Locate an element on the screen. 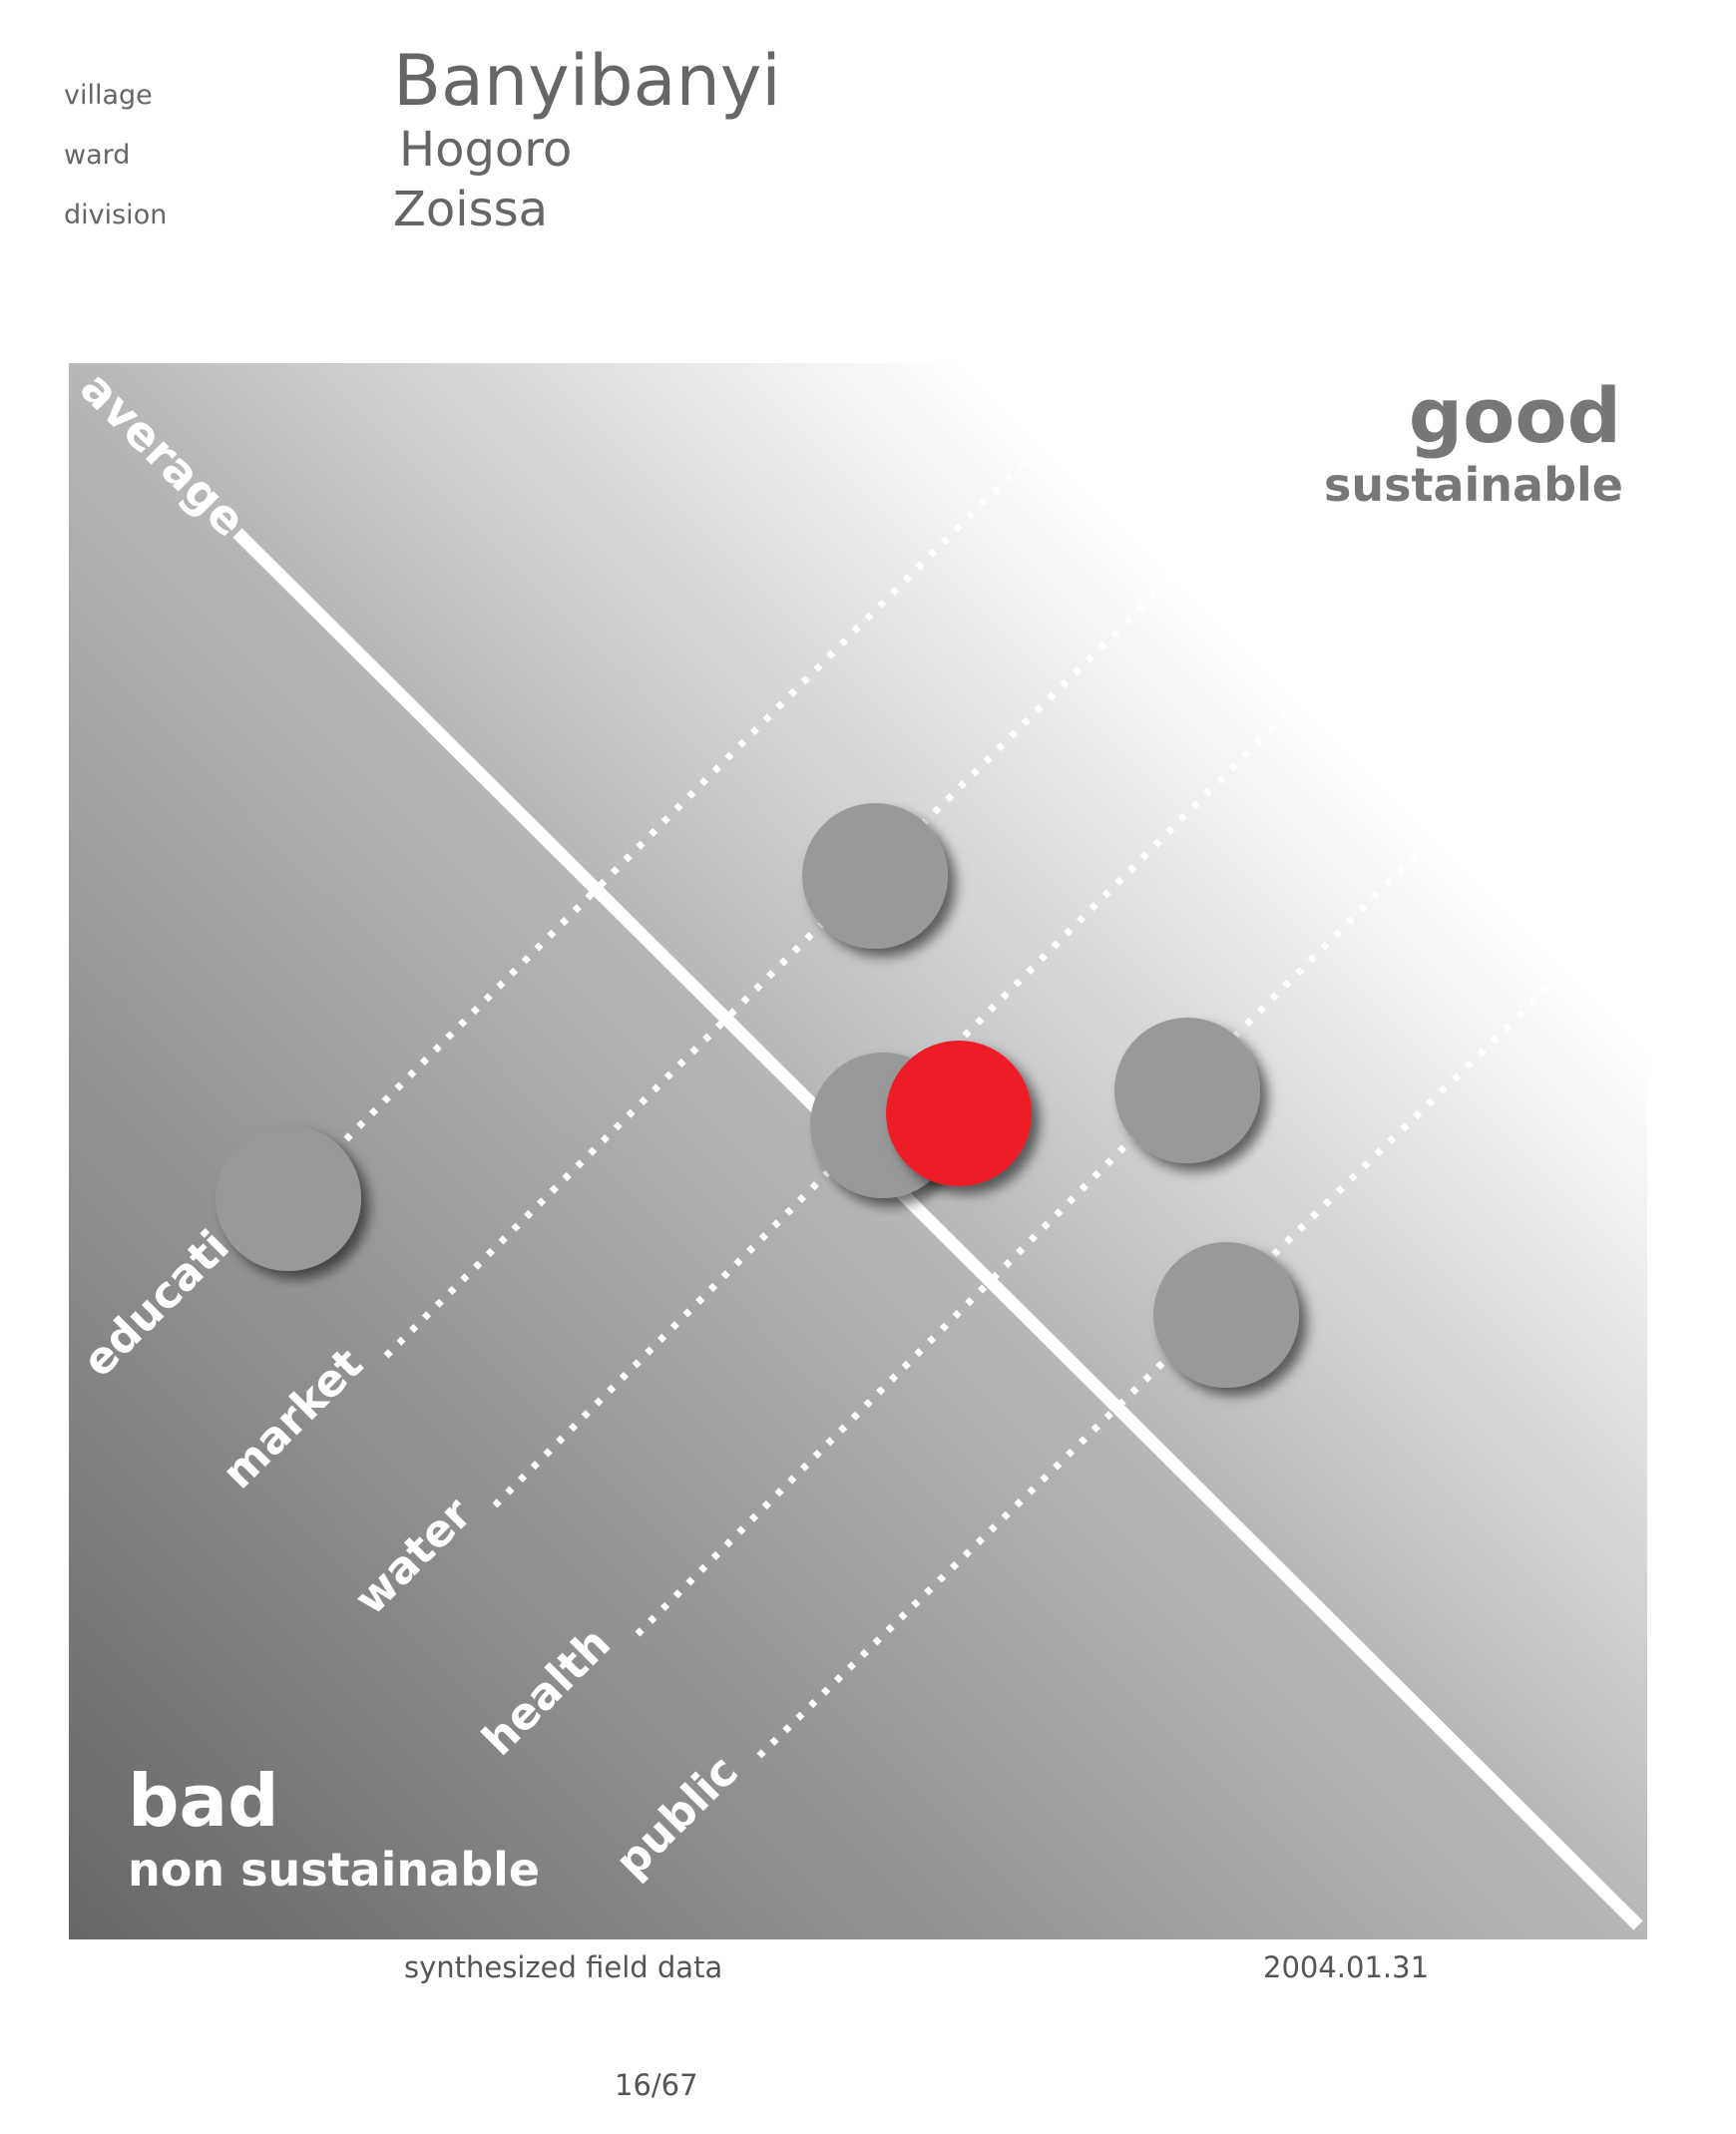 The width and height of the screenshot is (1736, 2134). village-label: village is located at coordinates (108, 95).